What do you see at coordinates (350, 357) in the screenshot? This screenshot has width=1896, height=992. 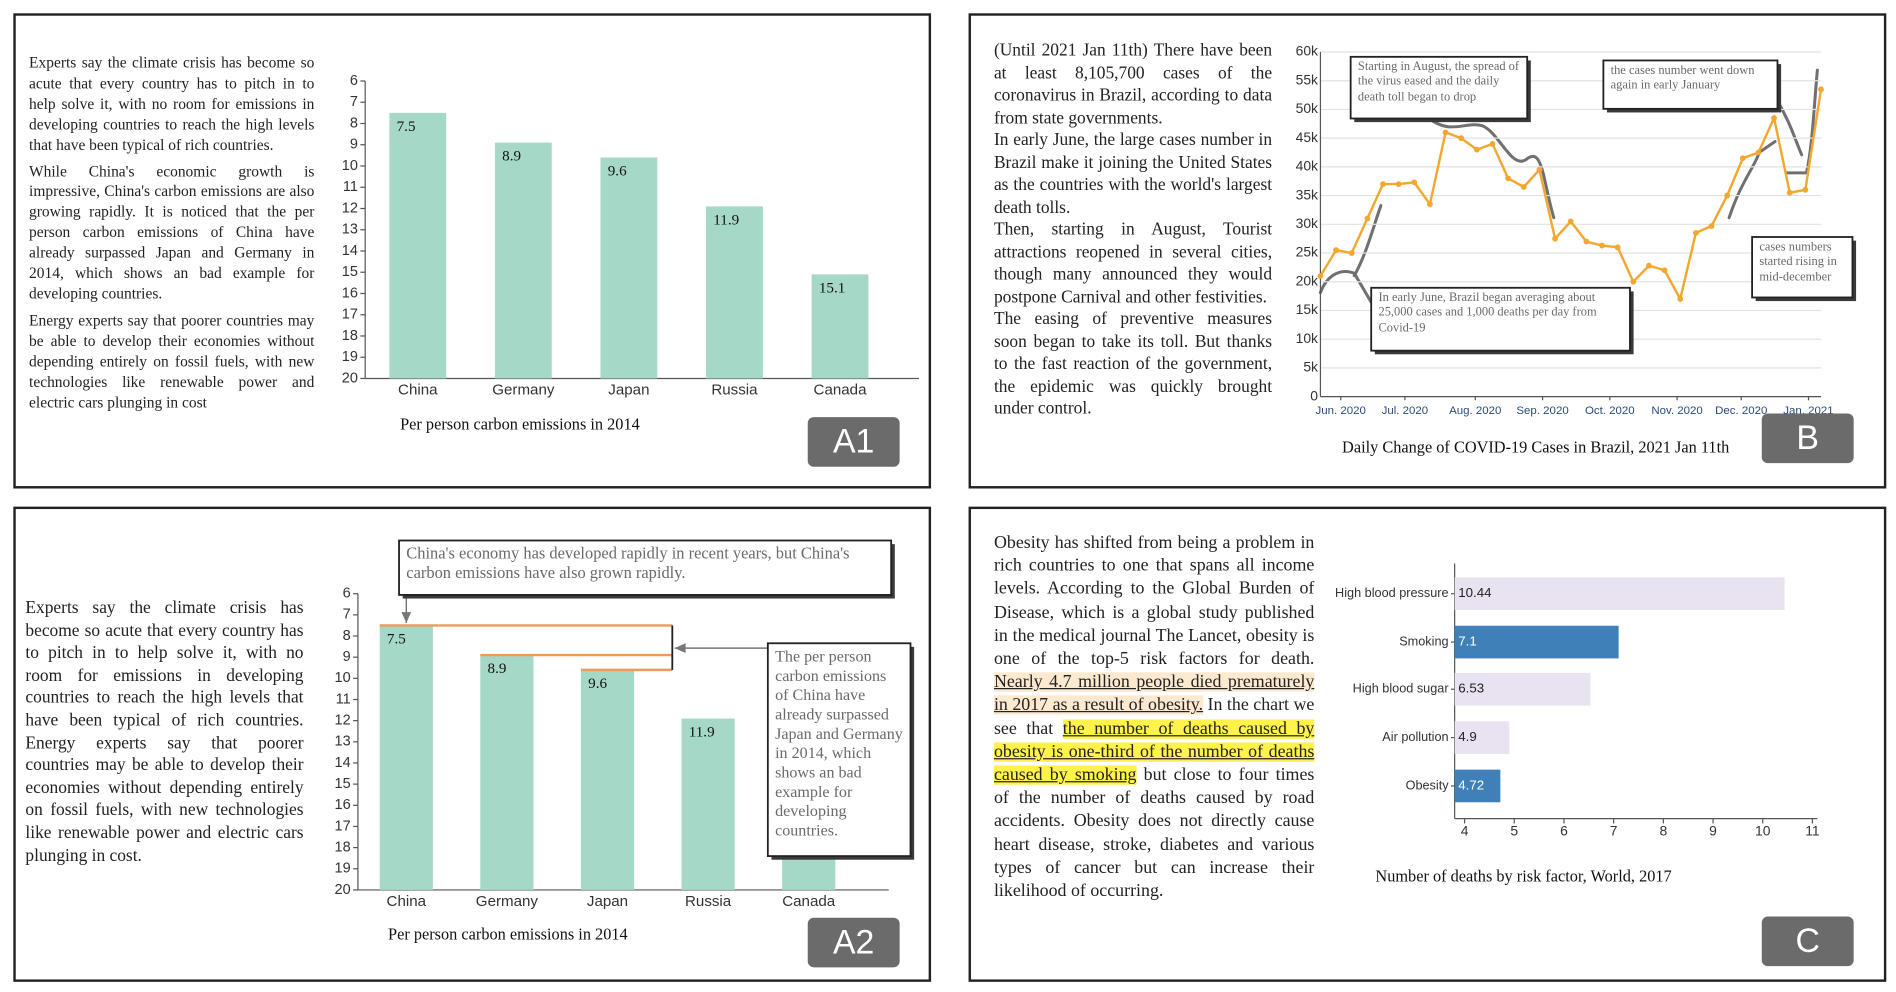 I see `y-tick-label: 19` at bounding box center [350, 357].